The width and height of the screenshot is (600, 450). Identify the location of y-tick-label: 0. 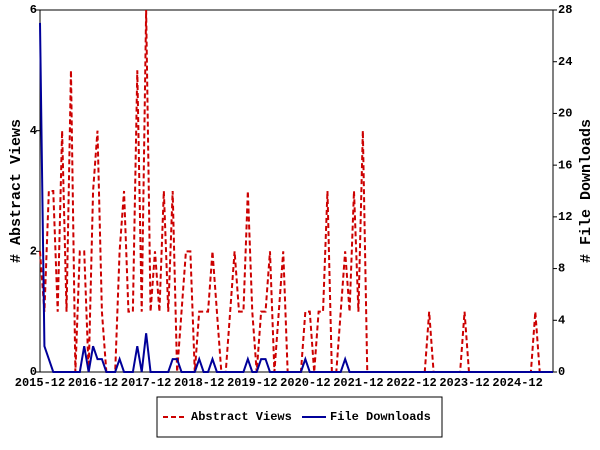
(33, 372).